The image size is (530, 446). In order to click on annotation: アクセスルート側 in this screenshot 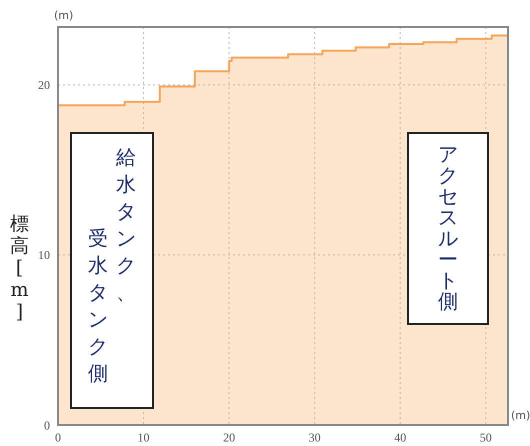, I will do `click(448, 227)`.